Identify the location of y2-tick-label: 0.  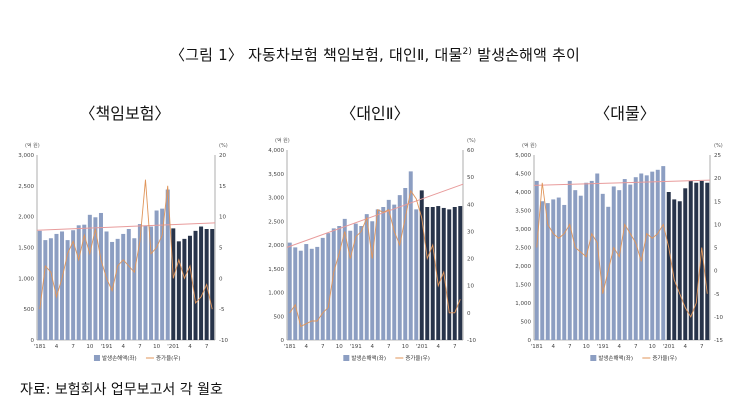
(716, 272).